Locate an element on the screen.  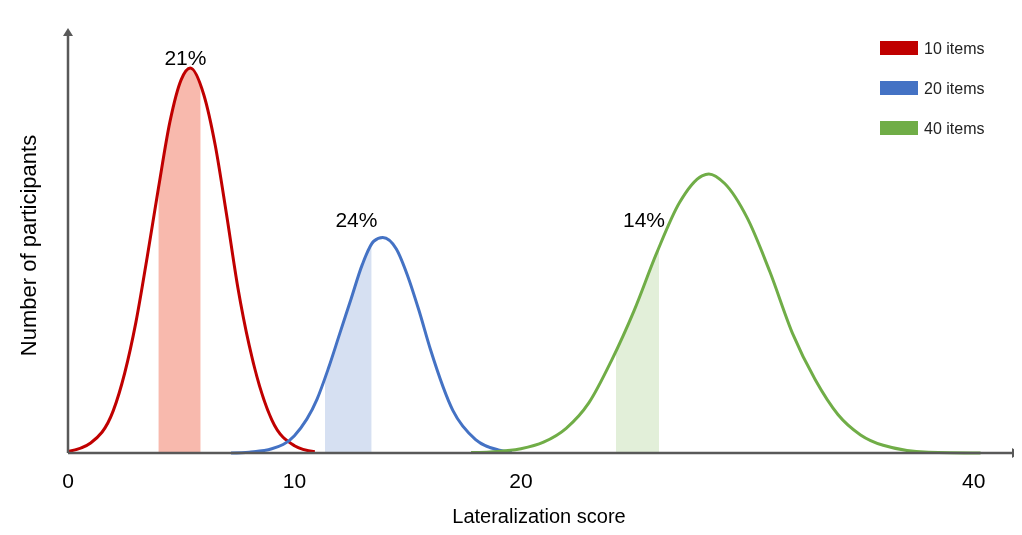
x-tick-label: 20 is located at coordinates (521, 480).